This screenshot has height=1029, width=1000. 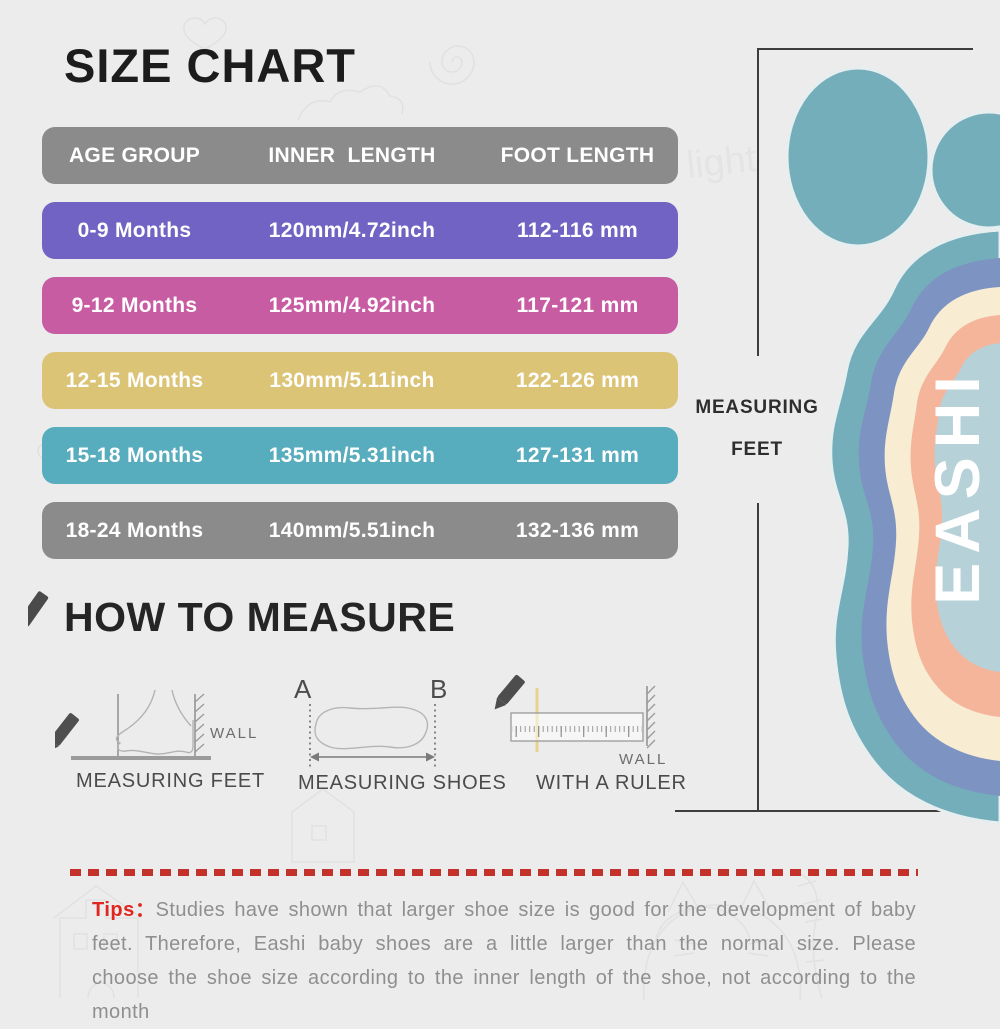 What do you see at coordinates (134, 381) in the screenshot?
I see `age-cell: 12-15 Months` at bounding box center [134, 381].